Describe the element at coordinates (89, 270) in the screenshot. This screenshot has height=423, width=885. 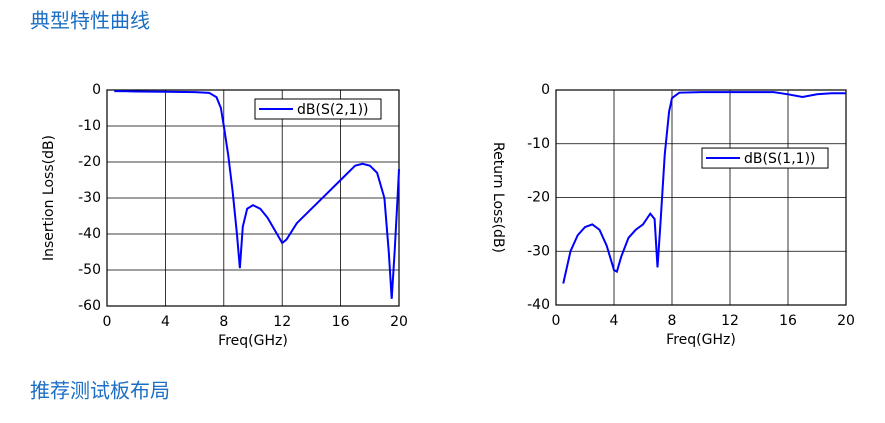
I see `y-tick-label: -50` at that location.